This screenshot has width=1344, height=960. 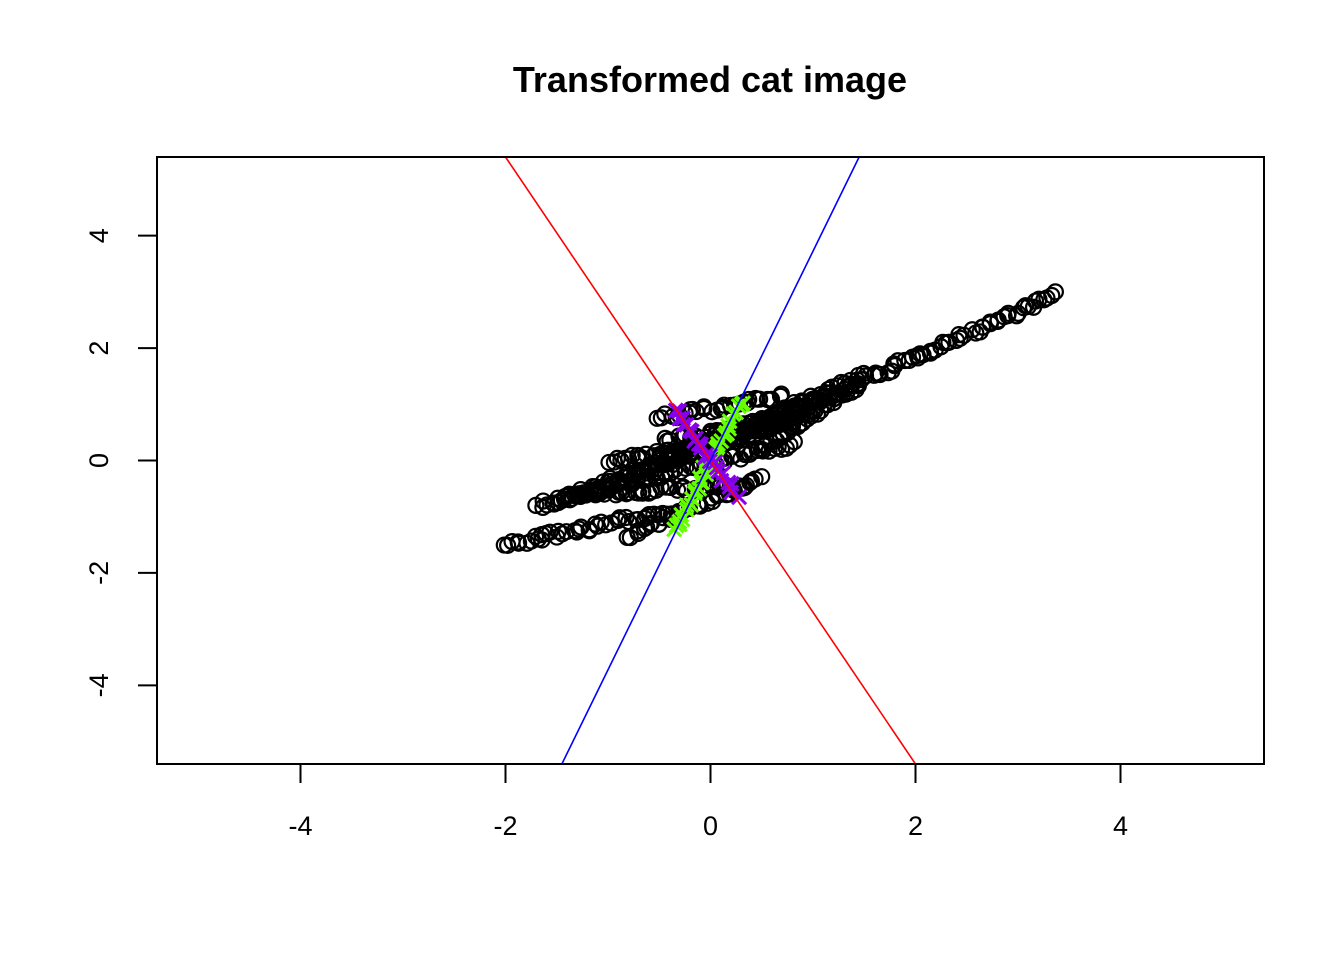 What do you see at coordinates (121, 462) in the screenshot?
I see `y-axis: -4 -2 0 2 4` at bounding box center [121, 462].